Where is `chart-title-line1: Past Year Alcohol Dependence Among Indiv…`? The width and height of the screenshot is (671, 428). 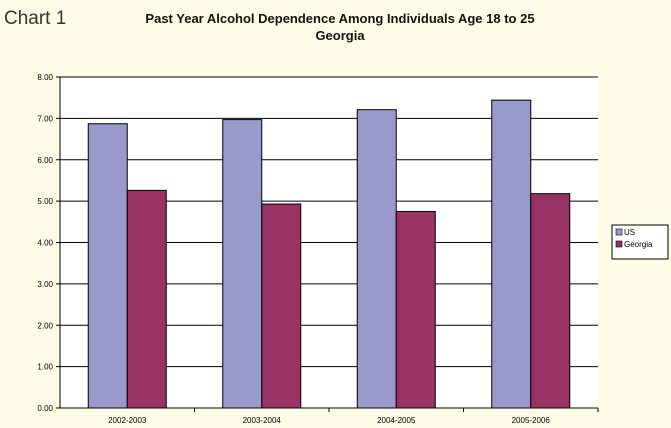 chart-title-line1: Past Year Alcohol Dependence Among Indiv… is located at coordinates (340, 18).